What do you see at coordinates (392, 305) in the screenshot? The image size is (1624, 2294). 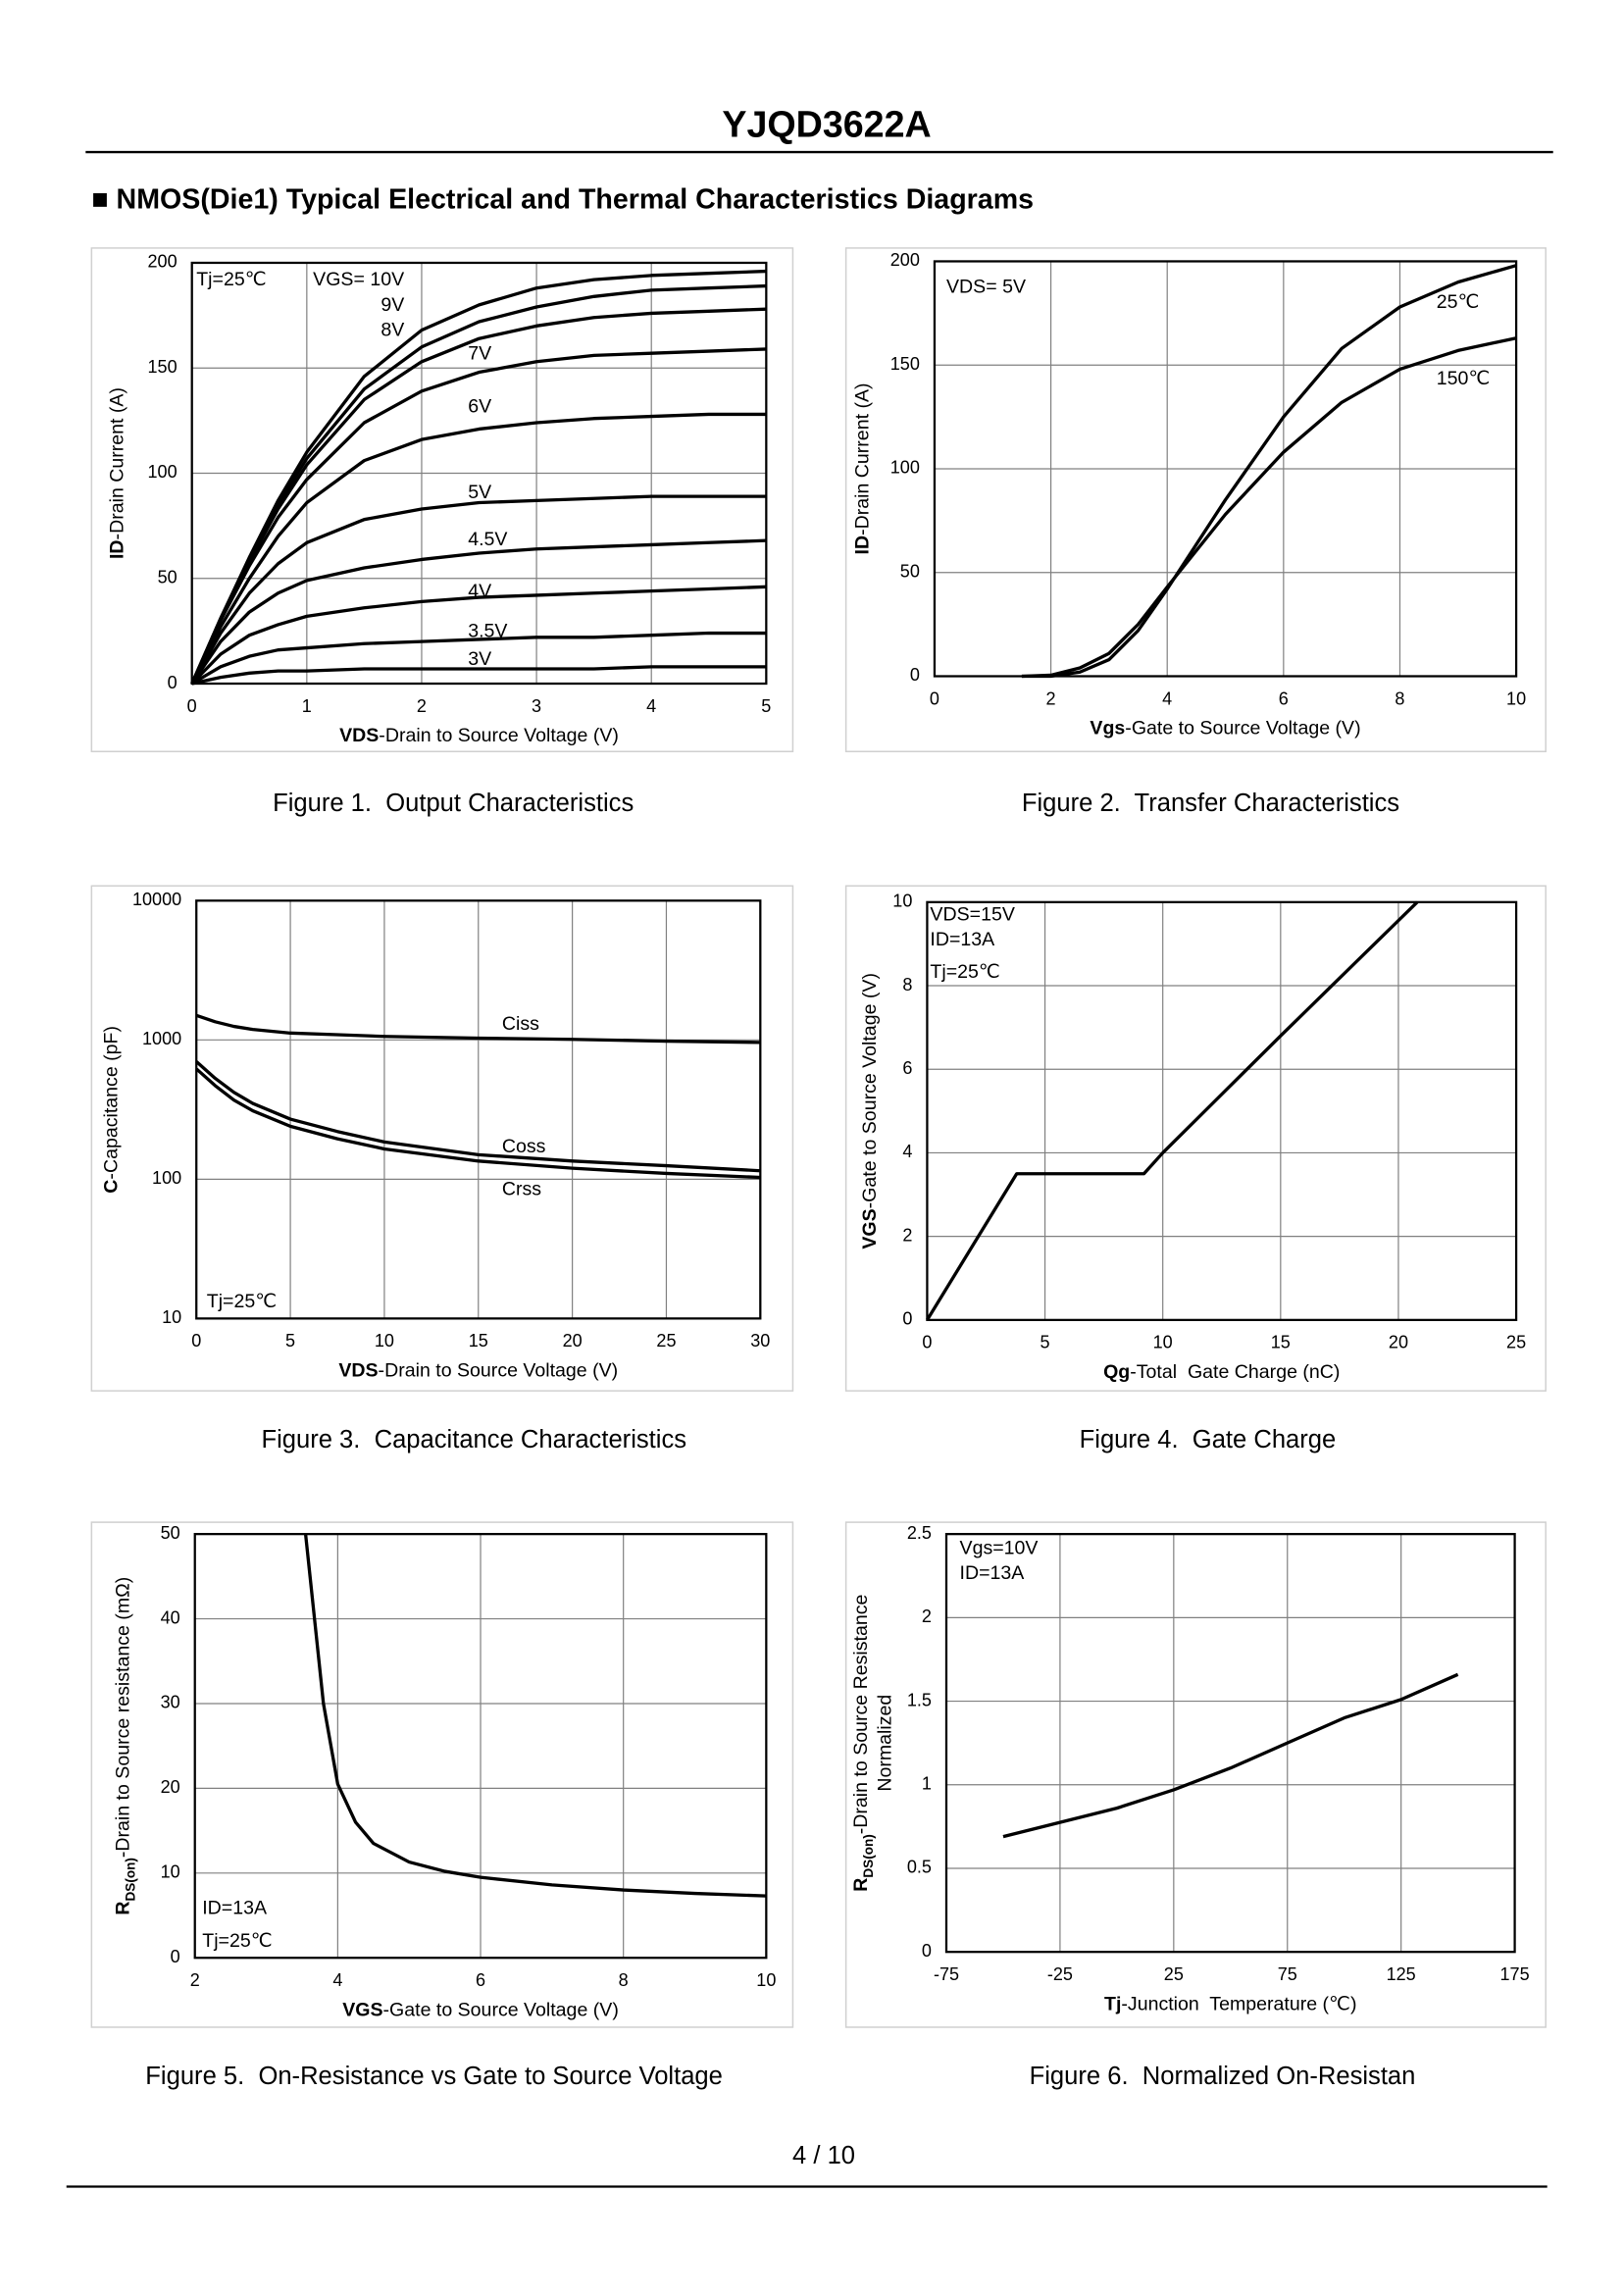 I see `curve-label: 9V` at bounding box center [392, 305].